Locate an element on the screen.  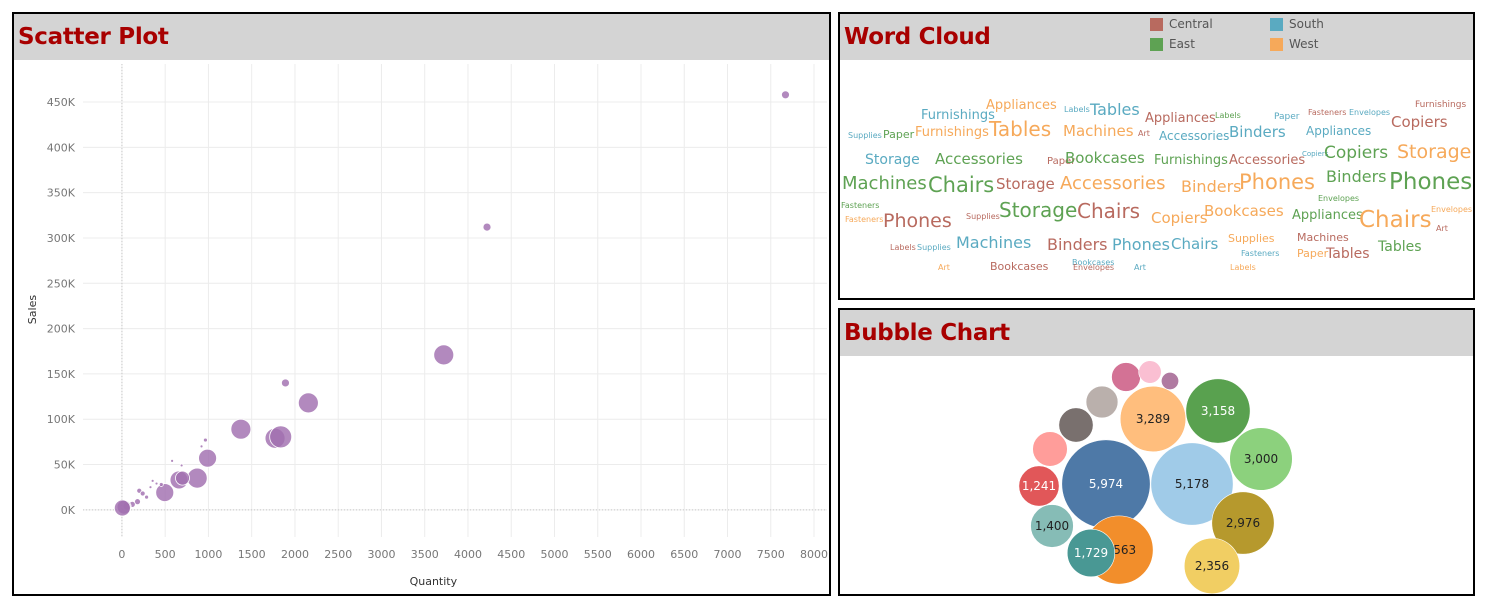
word-paper-south: Paper is located at coordinates (1287, 117).